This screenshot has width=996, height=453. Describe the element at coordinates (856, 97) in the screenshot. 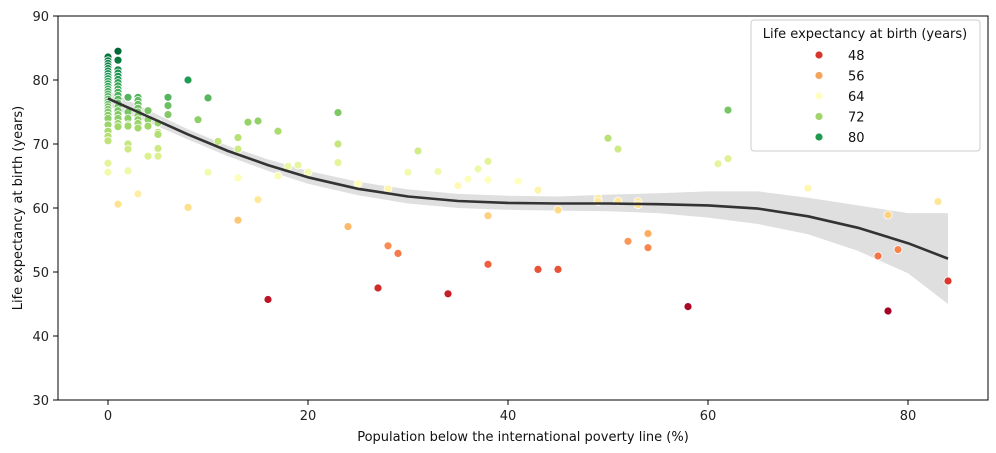

I see `legend-label: 64` at that location.